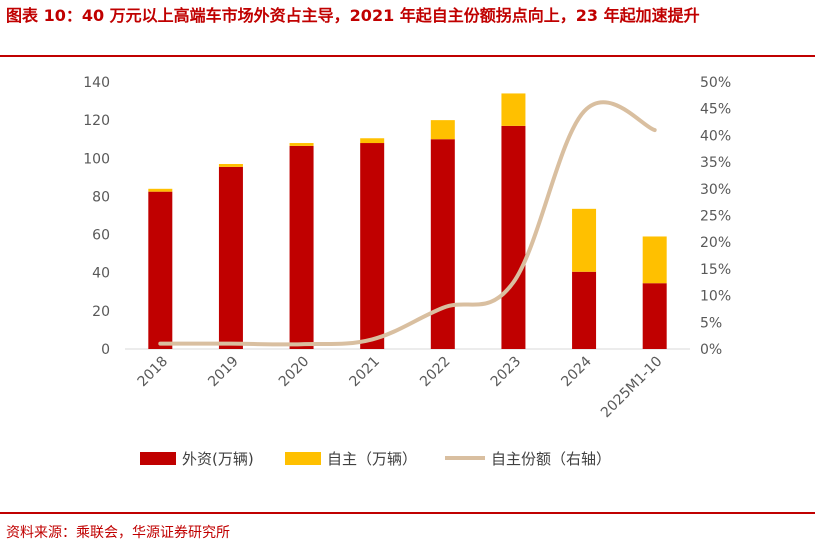  I want to click on right-tick-label: 50%, so click(715, 83).